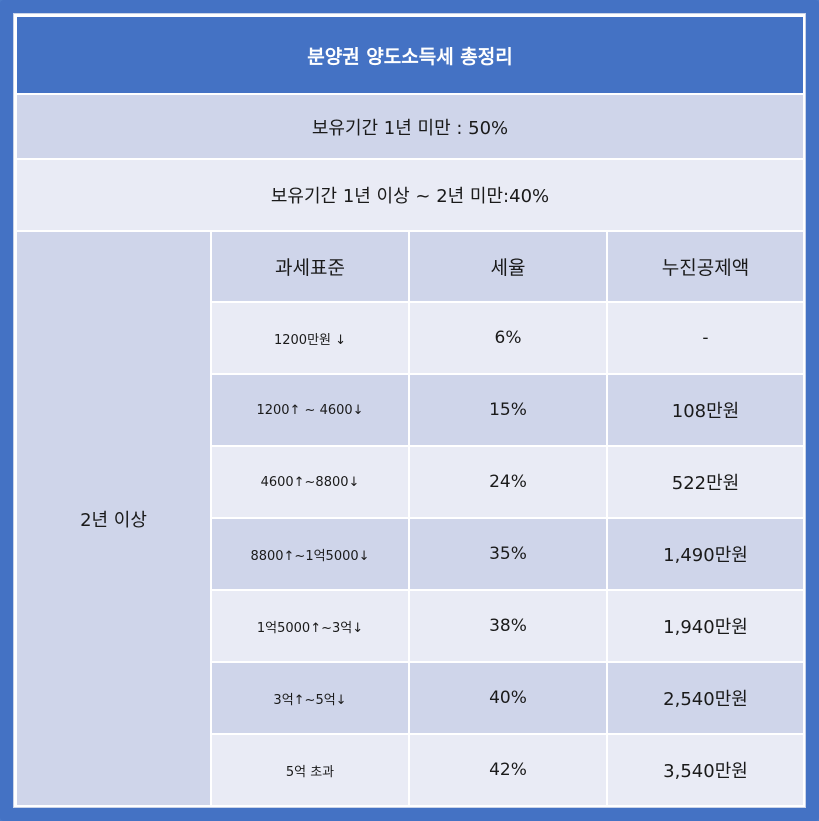 The height and width of the screenshot is (821, 819). I want to click on table-cell-deduction: 2,540만원, so click(705, 698).